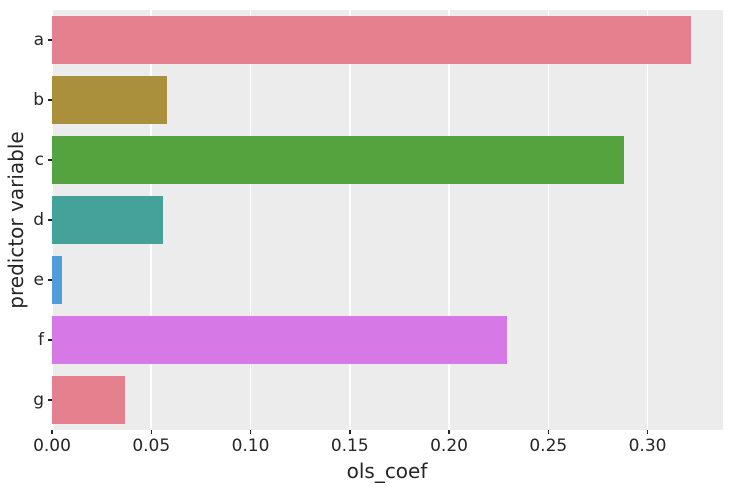 The height and width of the screenshot is (491, 731). Describe the element at coordinates (647, 446) in the screenshot. I see `x-tick-label: 0.30` at that location.